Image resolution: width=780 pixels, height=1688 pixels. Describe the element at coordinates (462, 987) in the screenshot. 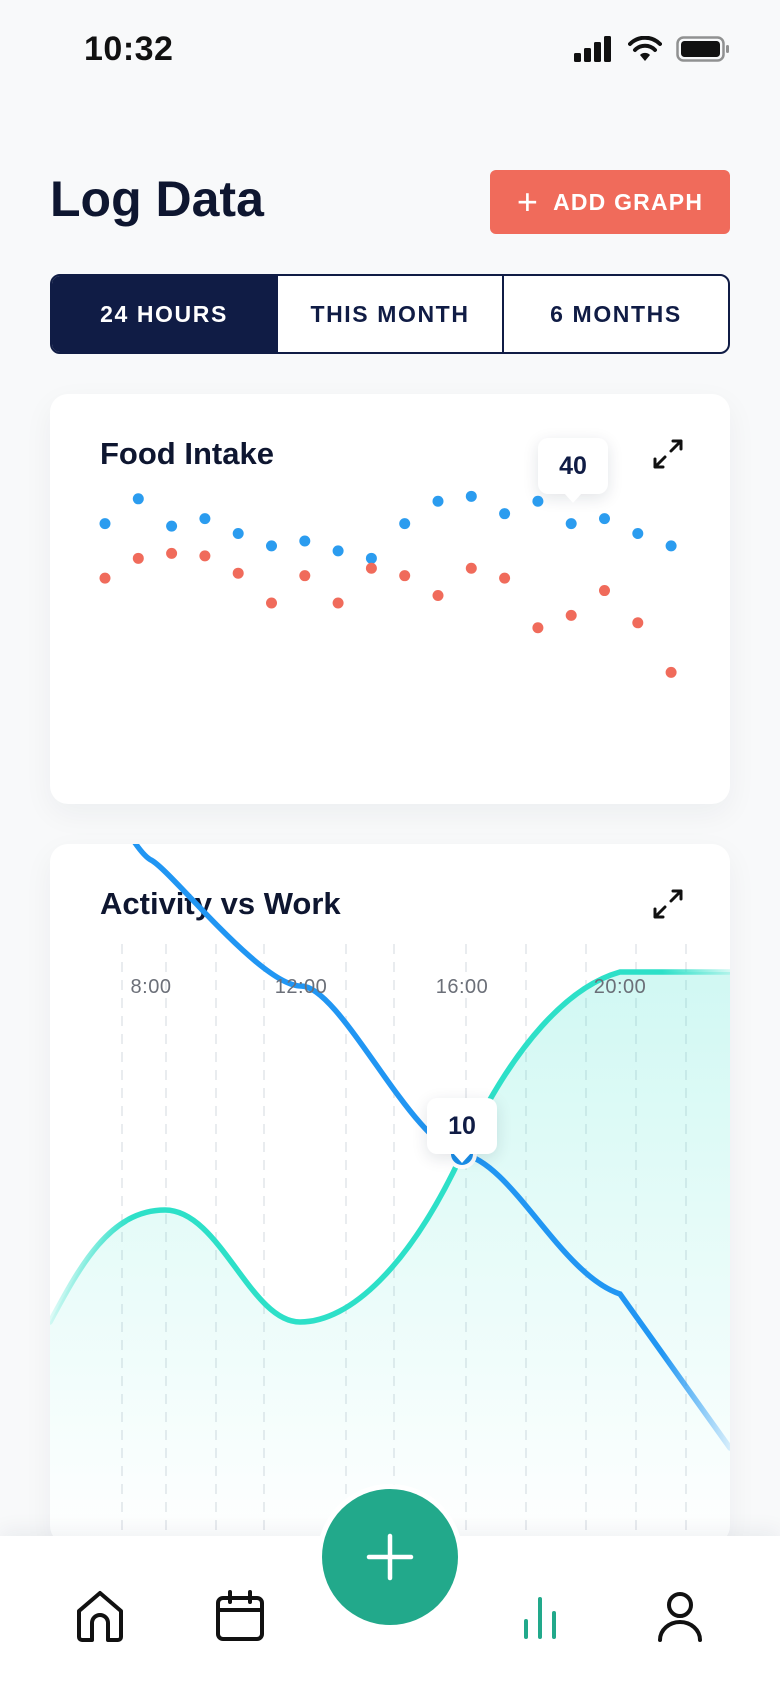

I see `tick-label: 16:00` at that location.